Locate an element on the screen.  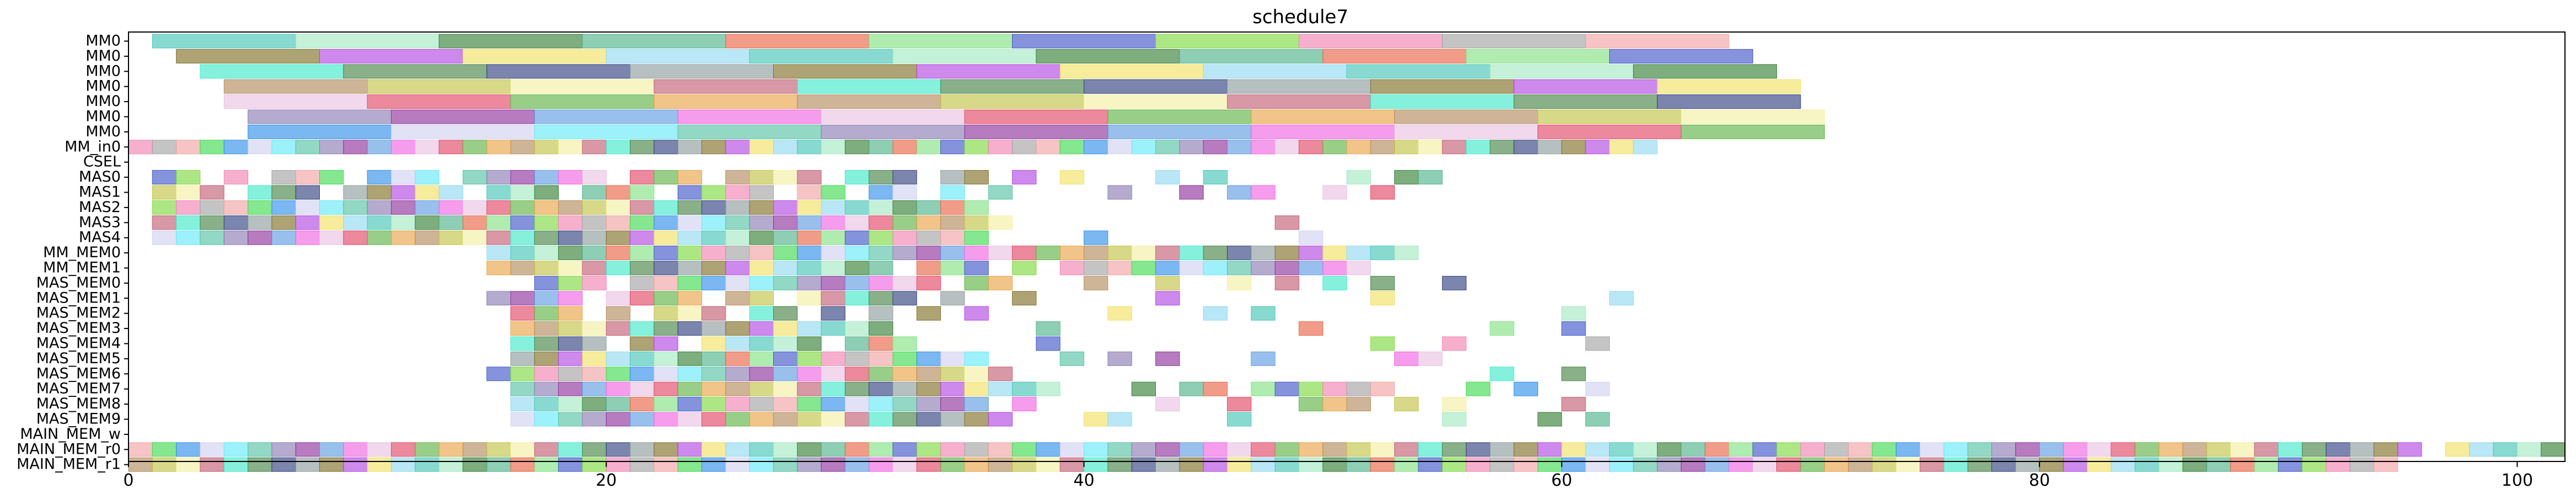
y-tick-label-26: MAIN_MEM_w is located at coordinates (70, 435).